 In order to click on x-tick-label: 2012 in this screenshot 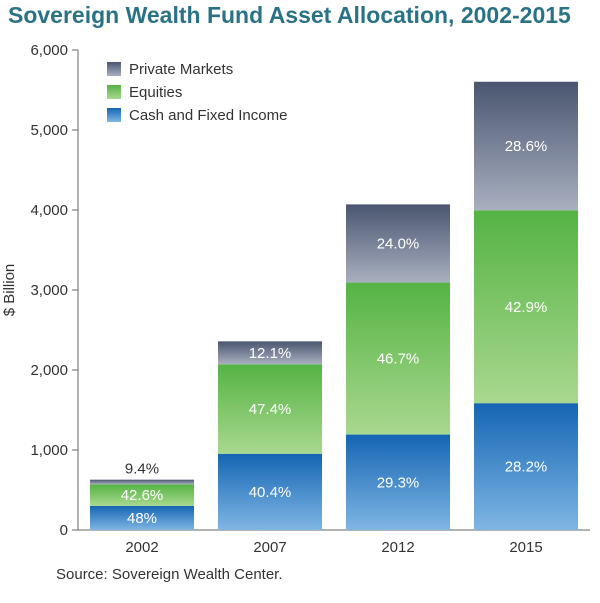, I will do `click(397, 547)`.